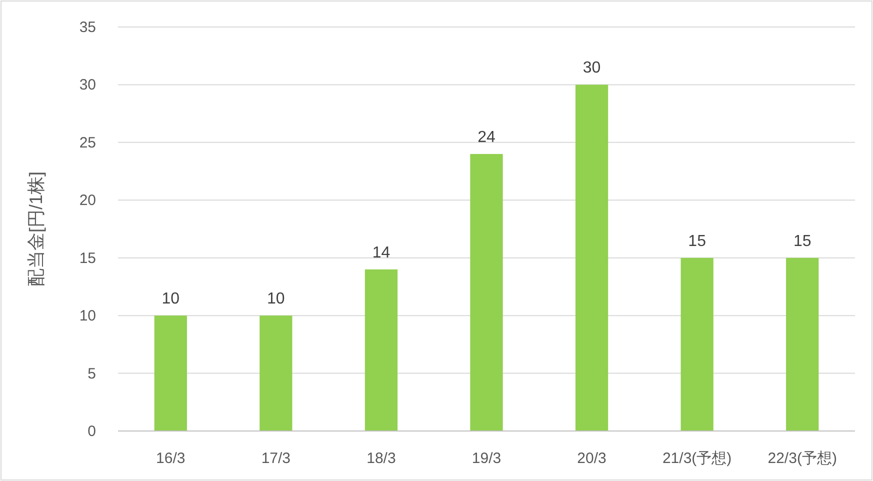  I want to click on y-tick-label: 20, so click(87, 201).